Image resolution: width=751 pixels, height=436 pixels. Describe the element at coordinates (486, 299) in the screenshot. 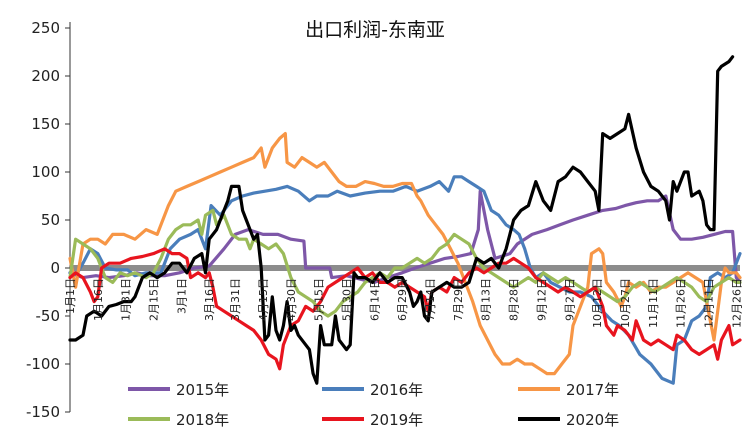

I see `x-tick-label: 8月13日` at that location.